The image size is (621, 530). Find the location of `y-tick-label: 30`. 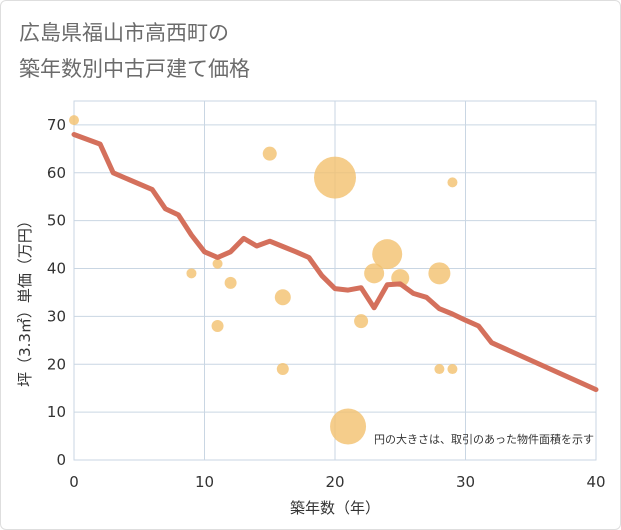

y-tick-label: 30 is located at coordinates (56, 316).